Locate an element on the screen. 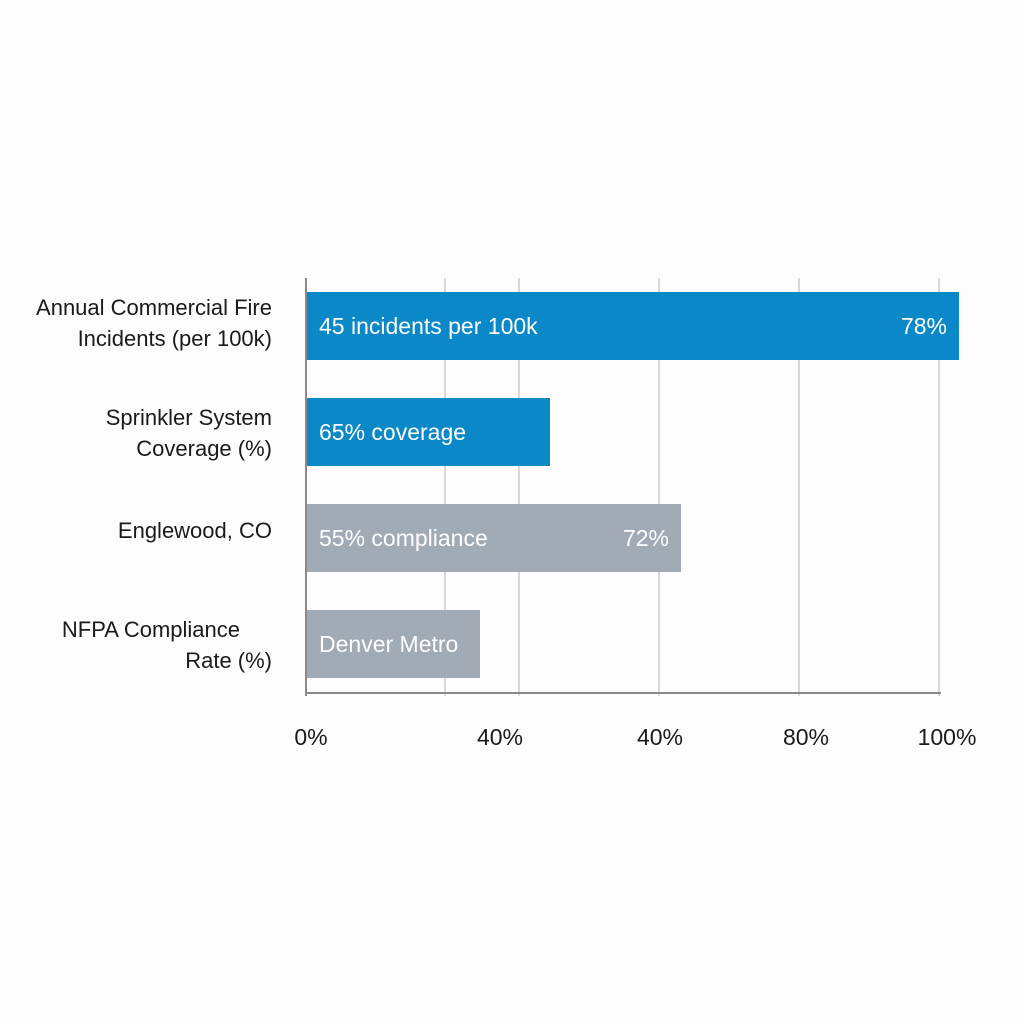  bar-end-label: 78% is located at coordinates (923, 325).